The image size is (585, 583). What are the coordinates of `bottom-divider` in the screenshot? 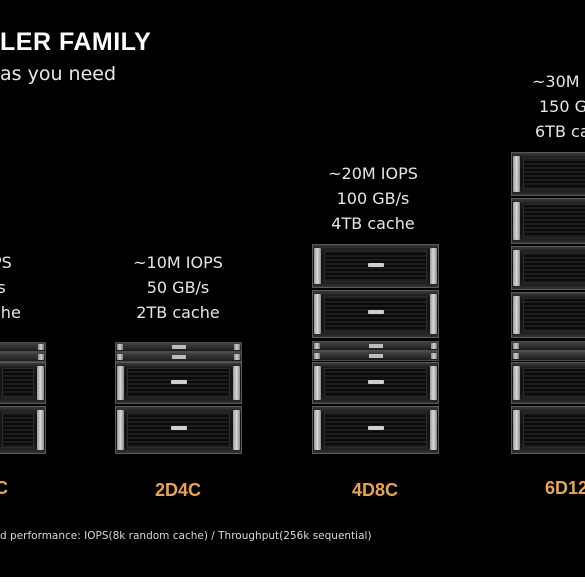 It's located at (292, 580).